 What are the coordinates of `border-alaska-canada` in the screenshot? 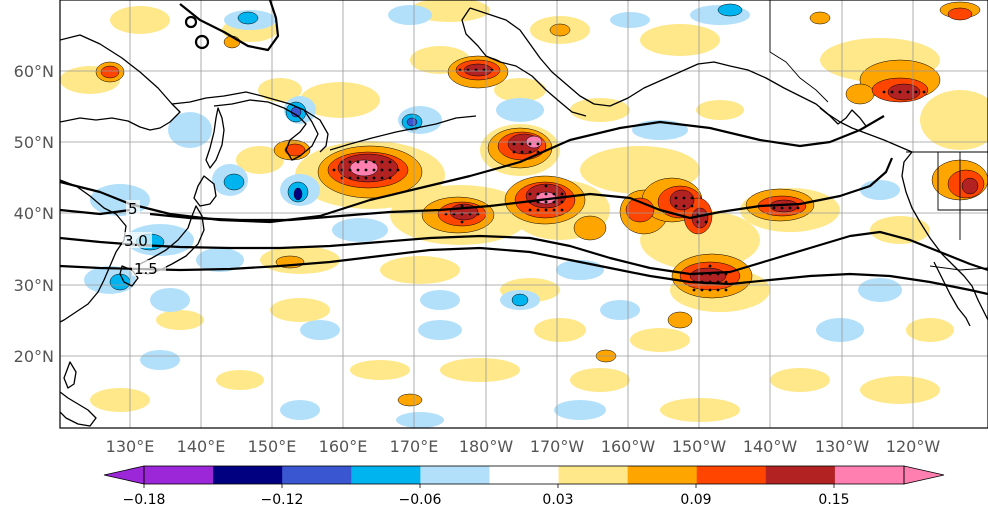 It's located at (799, 51).